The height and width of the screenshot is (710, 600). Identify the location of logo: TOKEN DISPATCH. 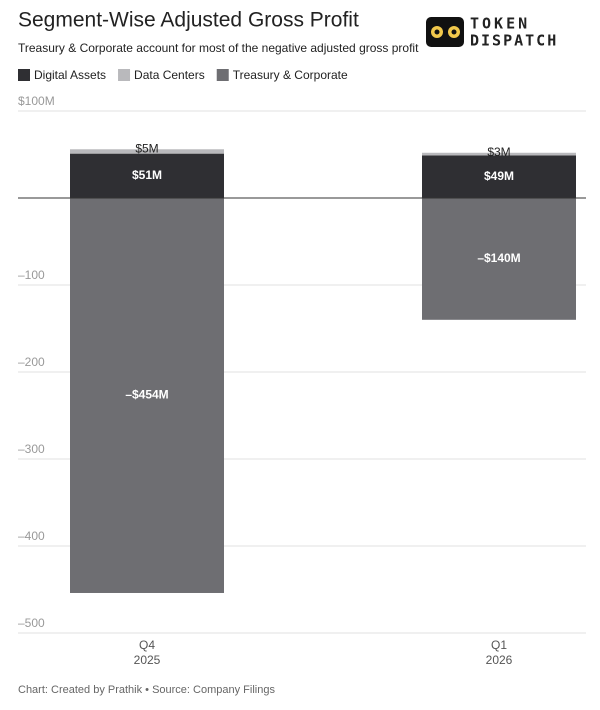
(492, 32).